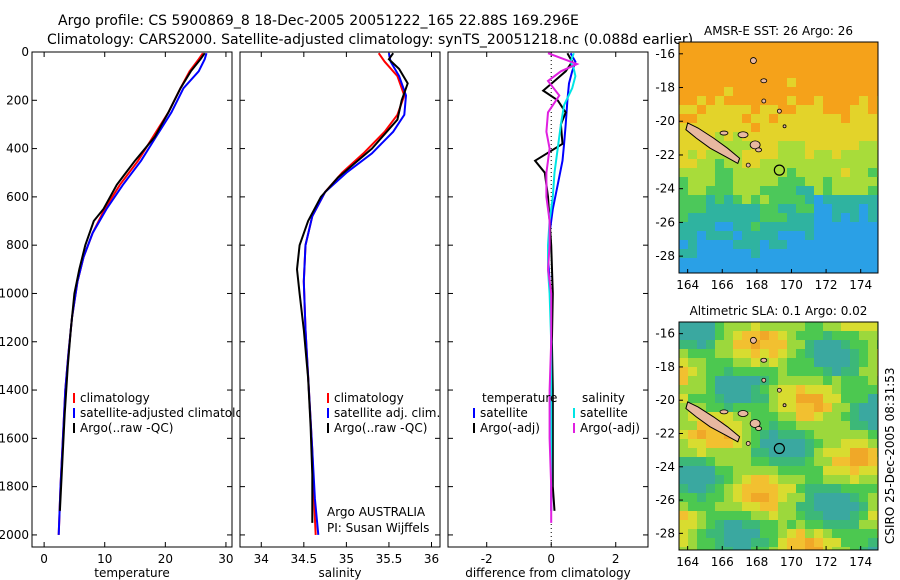 Image resolution: width=900 pixels, height=580 pixels. Describe the element at coordinates (104, 559) in the screenshot. I see `x-tick-label: 10` at that location.